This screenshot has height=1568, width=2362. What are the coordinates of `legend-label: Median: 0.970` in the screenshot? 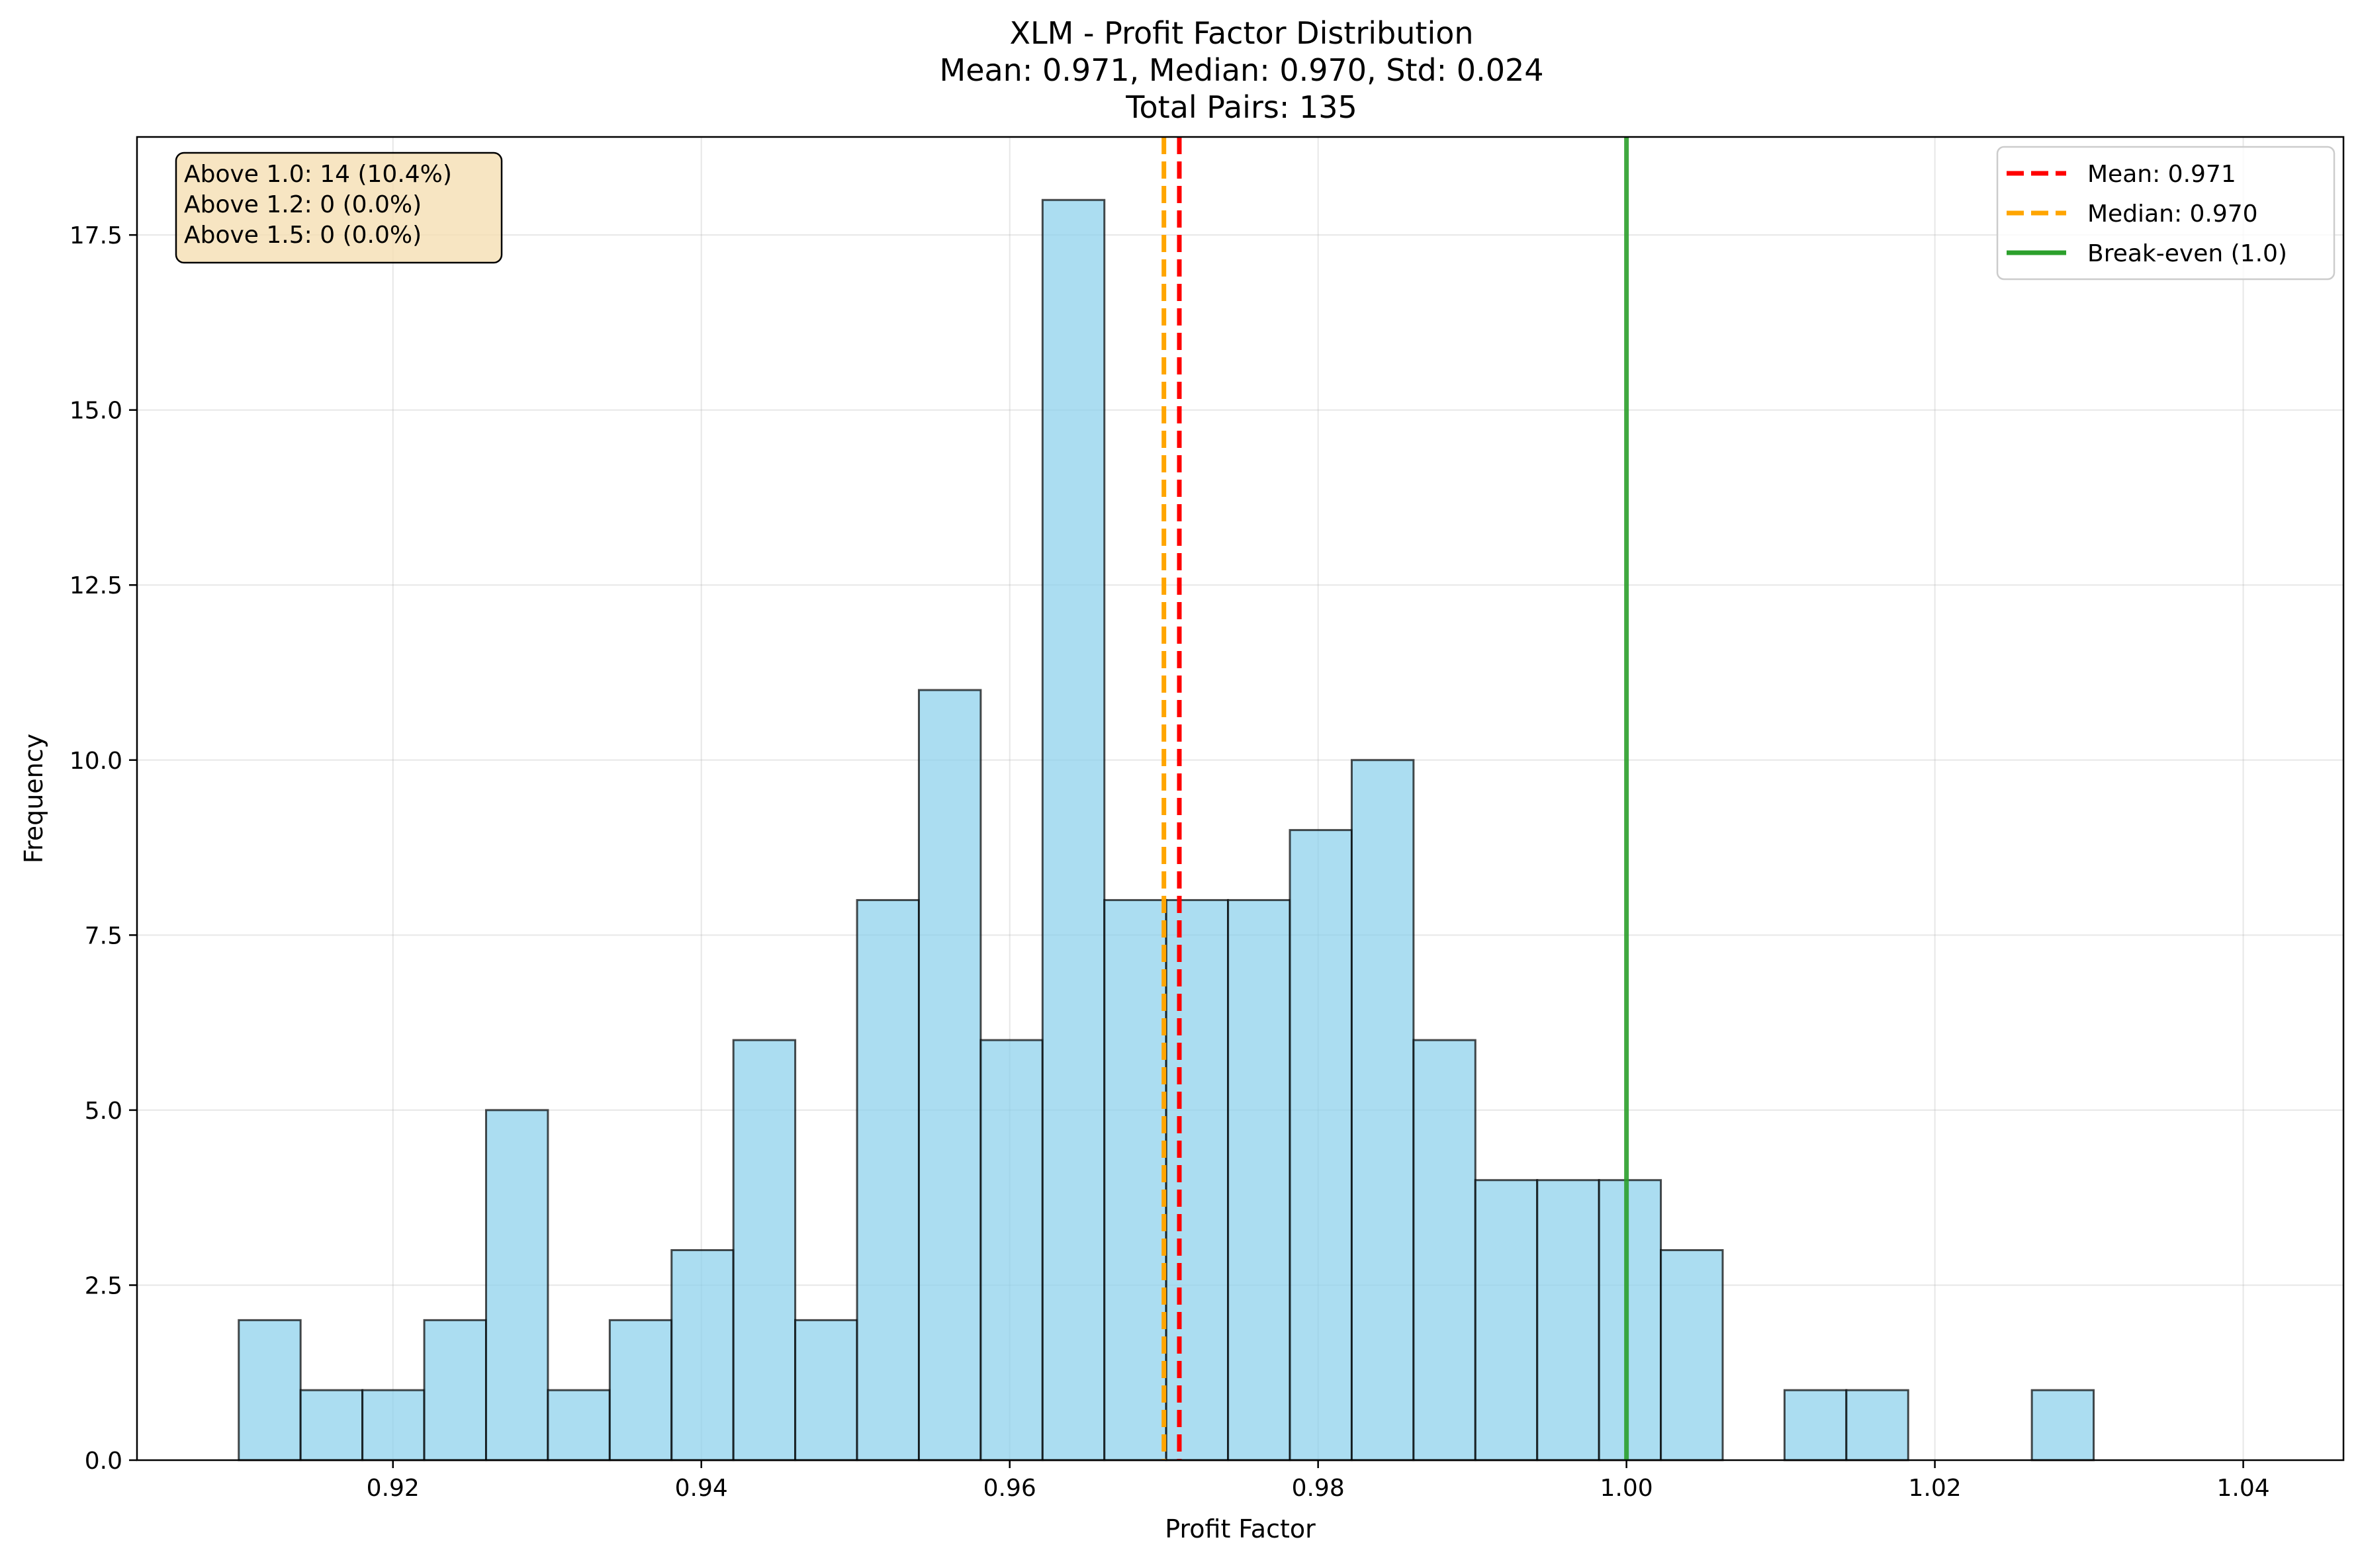 It's located at (2172, 214).